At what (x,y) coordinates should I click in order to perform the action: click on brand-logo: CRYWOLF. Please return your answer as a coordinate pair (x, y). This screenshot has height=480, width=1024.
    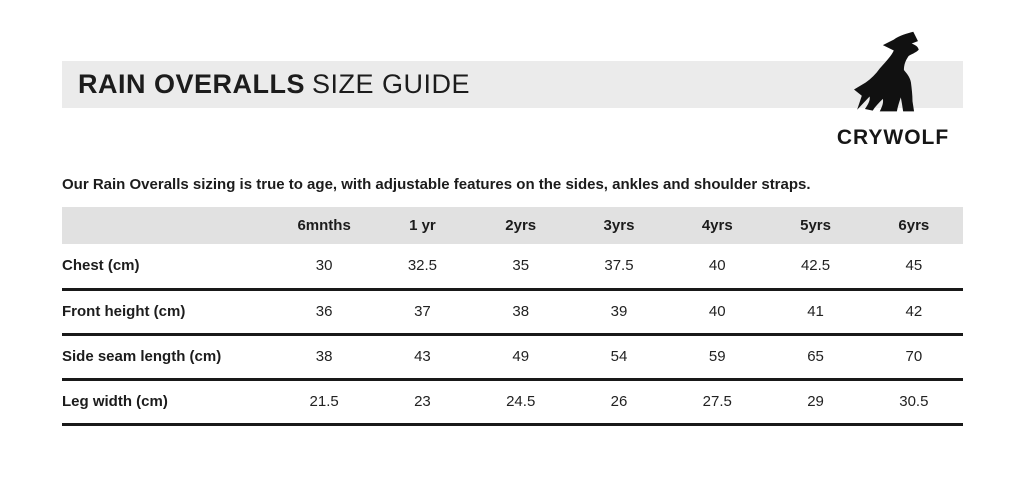
    Looking at the image, I should click on (893, 90).